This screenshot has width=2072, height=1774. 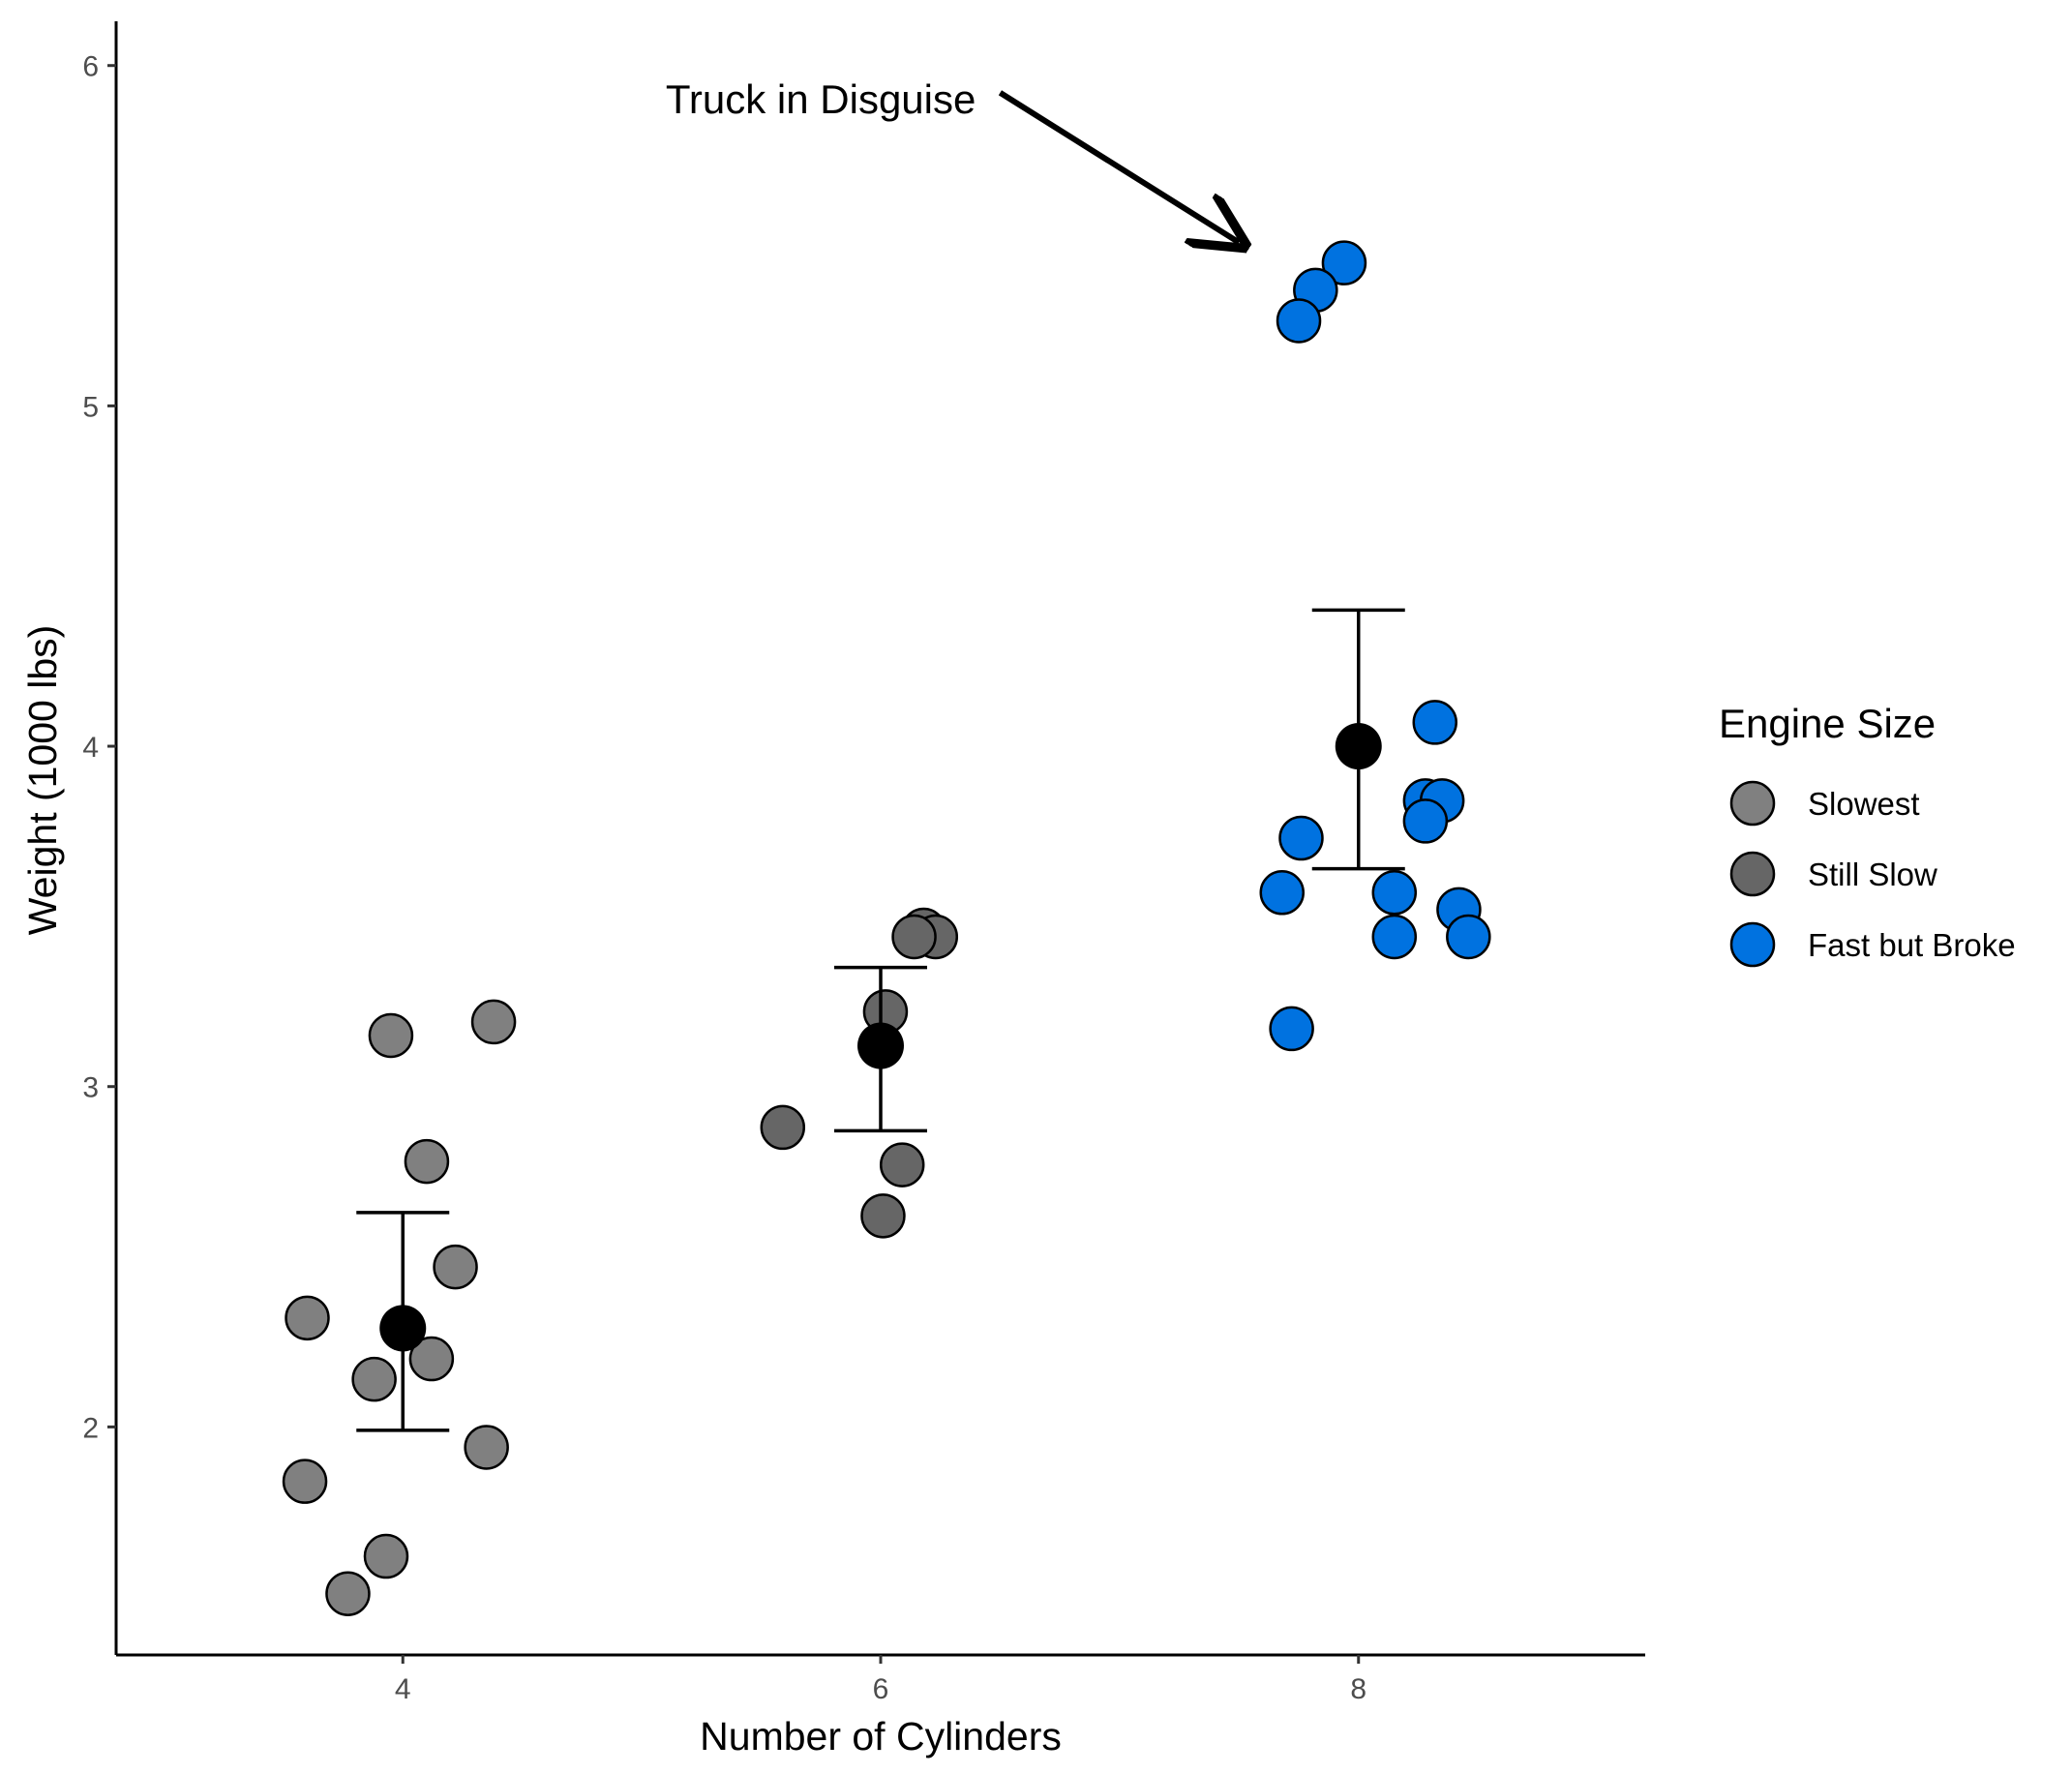 I want to click on annotation-layer: Truck in Disguise, so click(x=953, y=160).